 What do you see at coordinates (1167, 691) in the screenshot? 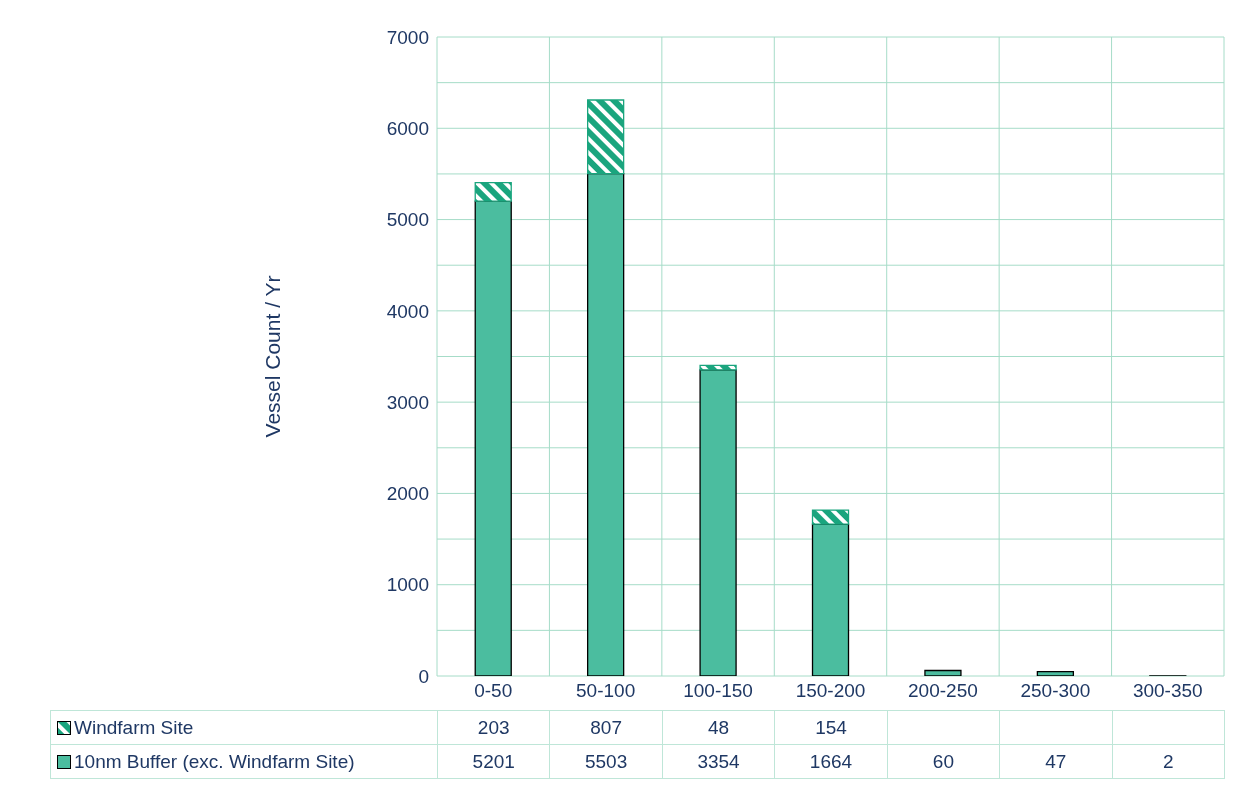
I see `x-tick-label: 300-350` at bounding box center [1167, 691].